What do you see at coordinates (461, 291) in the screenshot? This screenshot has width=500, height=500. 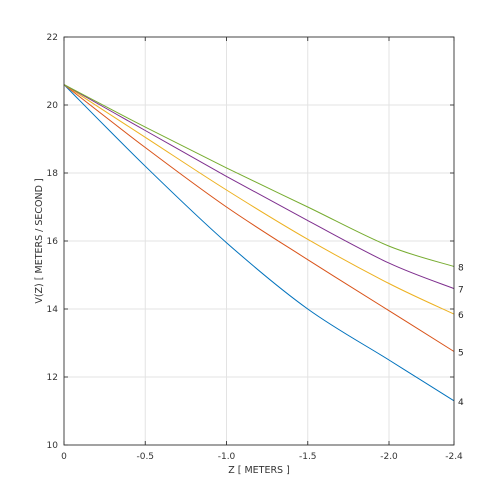 I see `series-label-7: 7` at bounding box center [461, 291].